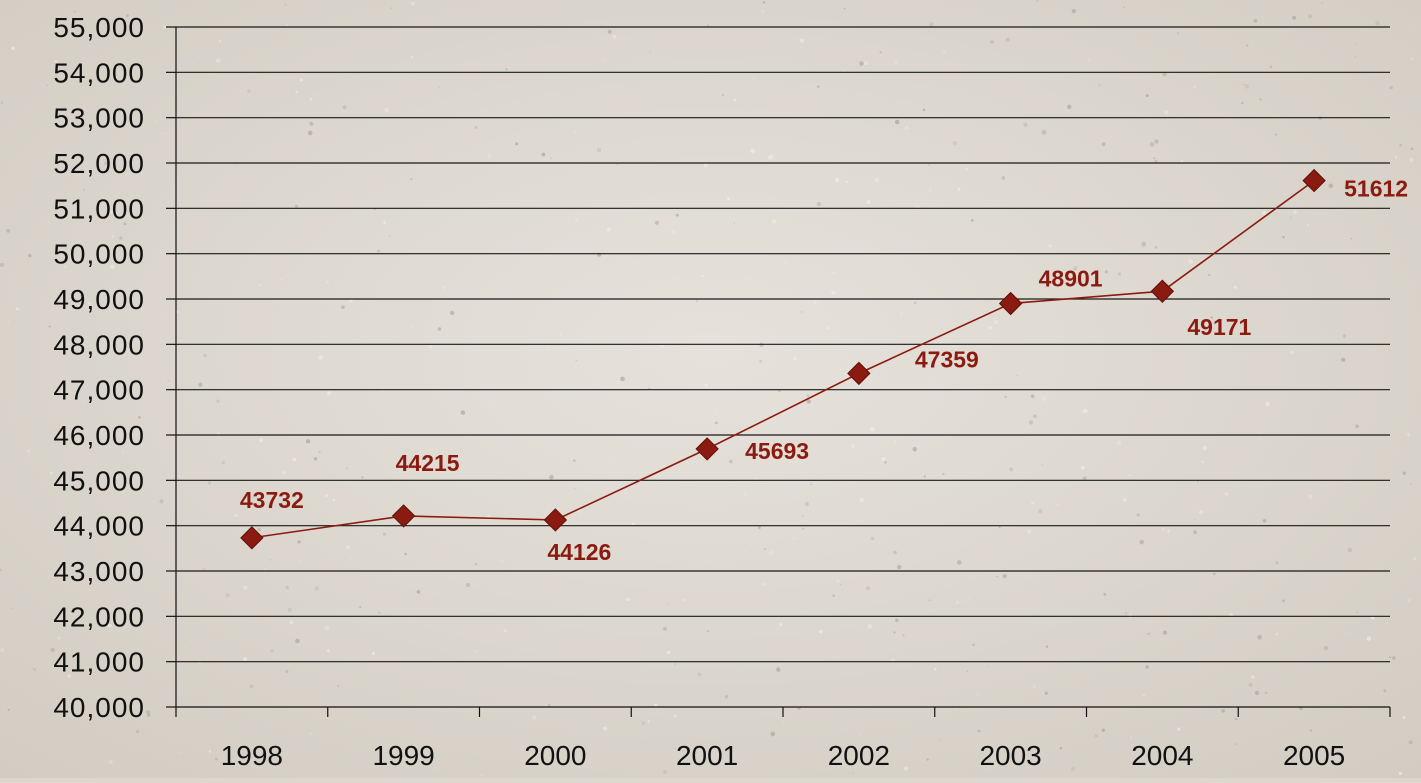  What do you see at coordinates (579, 552) in the screenshot?
I see `data-label: 44126` at bounding box center [579, 552].